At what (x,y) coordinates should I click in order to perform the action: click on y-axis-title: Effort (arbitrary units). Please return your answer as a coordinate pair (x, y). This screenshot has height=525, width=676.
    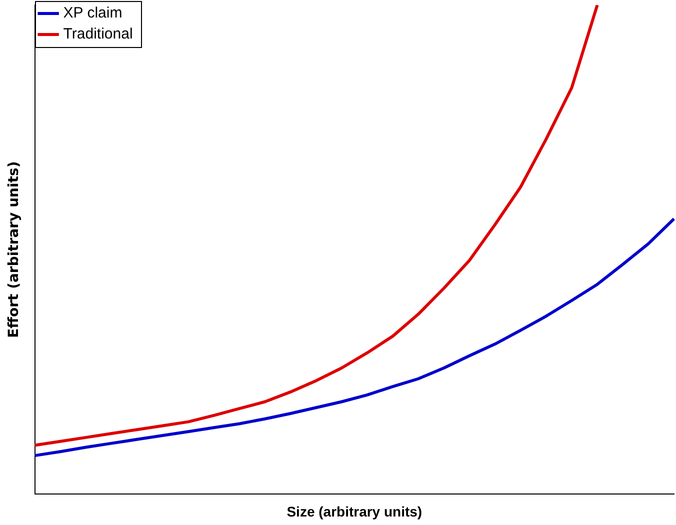
    Looking at the image, I should click on (14, 249).